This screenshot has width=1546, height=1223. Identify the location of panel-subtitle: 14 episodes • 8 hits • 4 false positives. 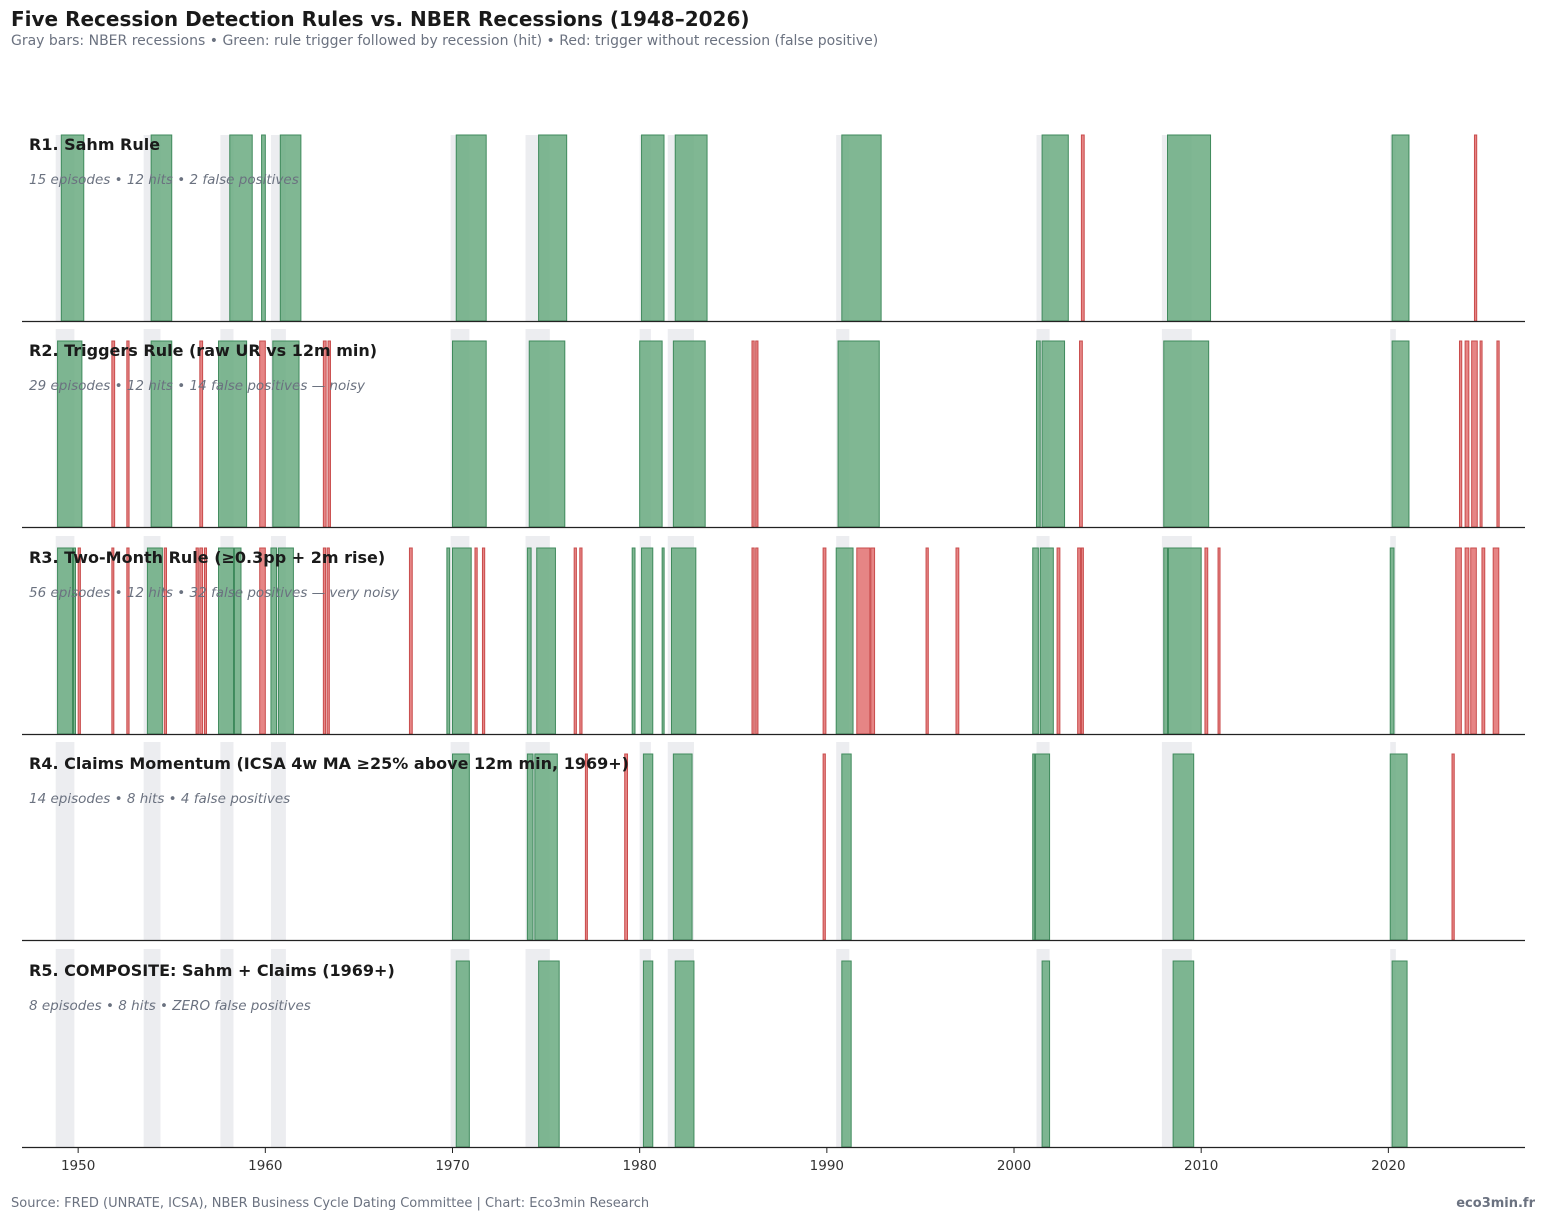
(159, 799).